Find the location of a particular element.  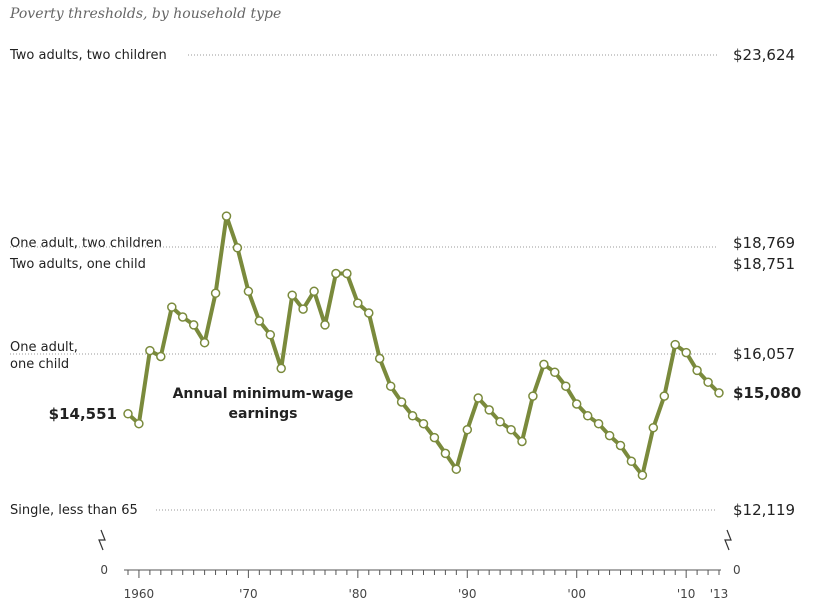

data-point-1971 is located at coordinates (259, 321).